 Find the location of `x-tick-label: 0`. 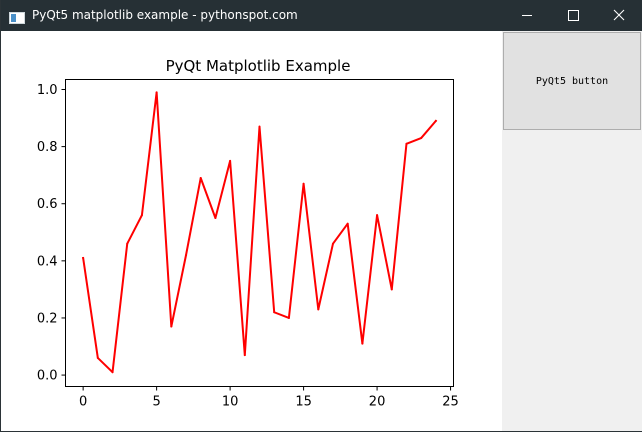

x-tick-label: 0 is located at coordinates (83, 402).